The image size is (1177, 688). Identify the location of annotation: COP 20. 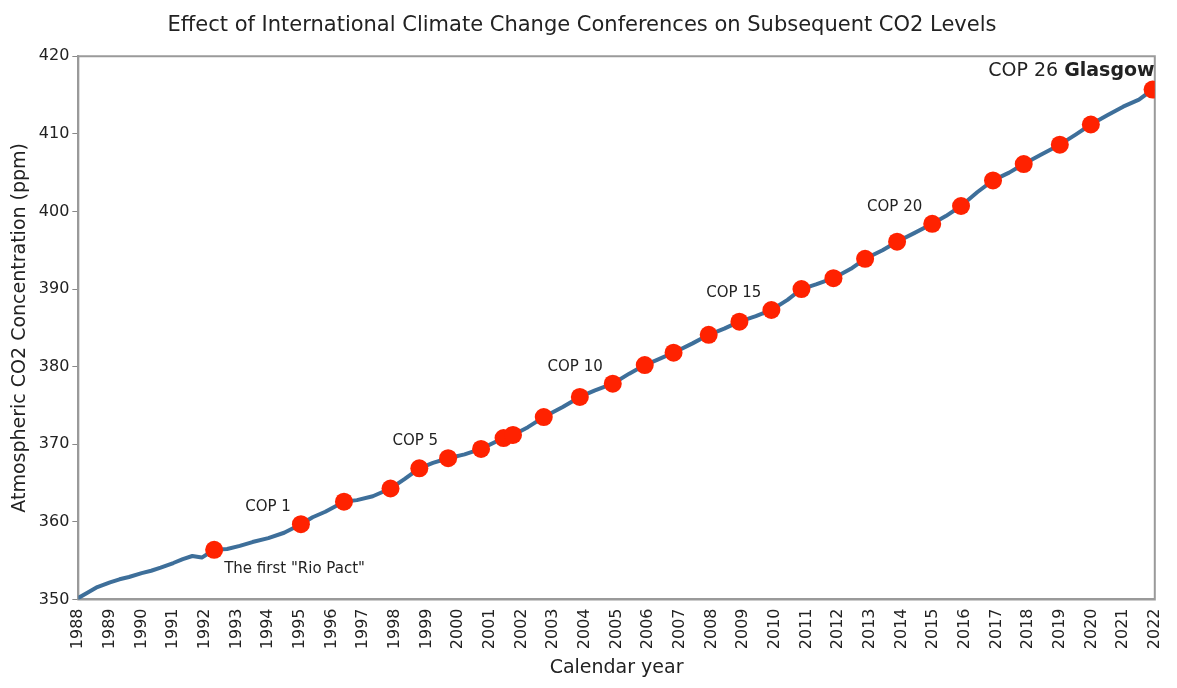
(895, 205).